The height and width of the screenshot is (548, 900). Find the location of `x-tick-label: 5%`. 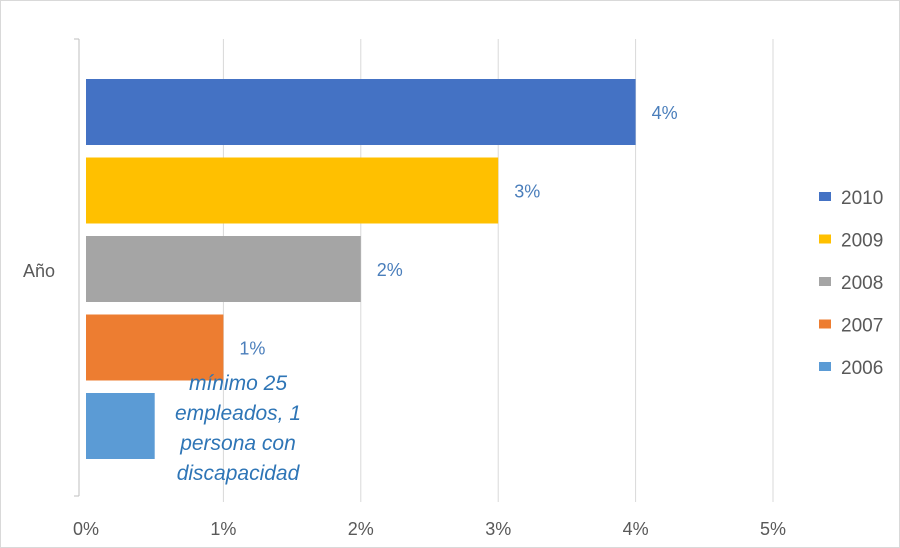

x-tick-label: 5% is located at coordinates (773, 529).